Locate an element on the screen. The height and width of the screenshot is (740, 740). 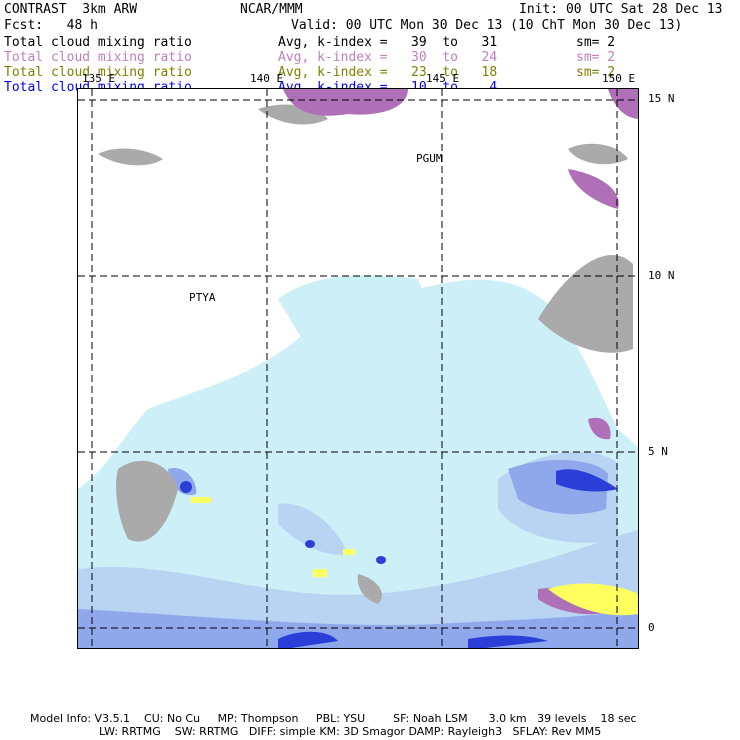
lon-label-135e: 135 E is located at coordinates (99, 78).